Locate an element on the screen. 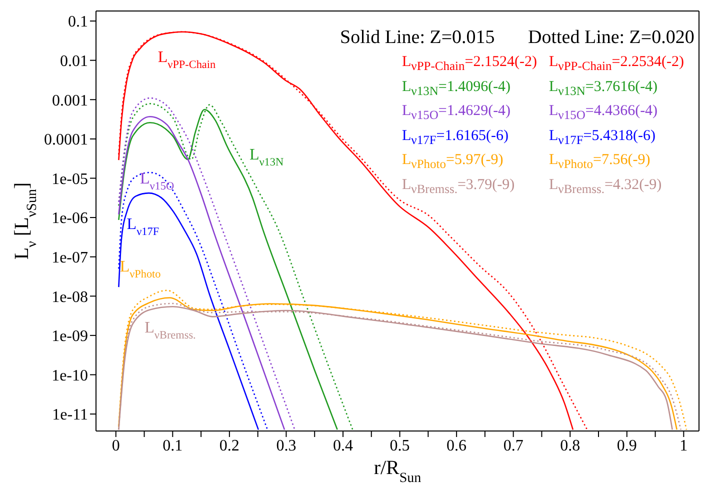 The height and width of the screenshot is (483, 705). y-tick-label: 1e-08 is located at coordinates (70, 297).